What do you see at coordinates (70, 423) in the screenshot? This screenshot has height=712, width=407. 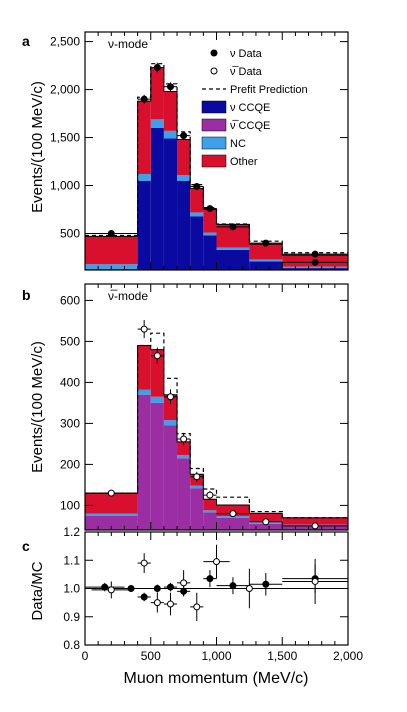 I see `ytick-label-b-2: 300` at bounding box center [70, 423].